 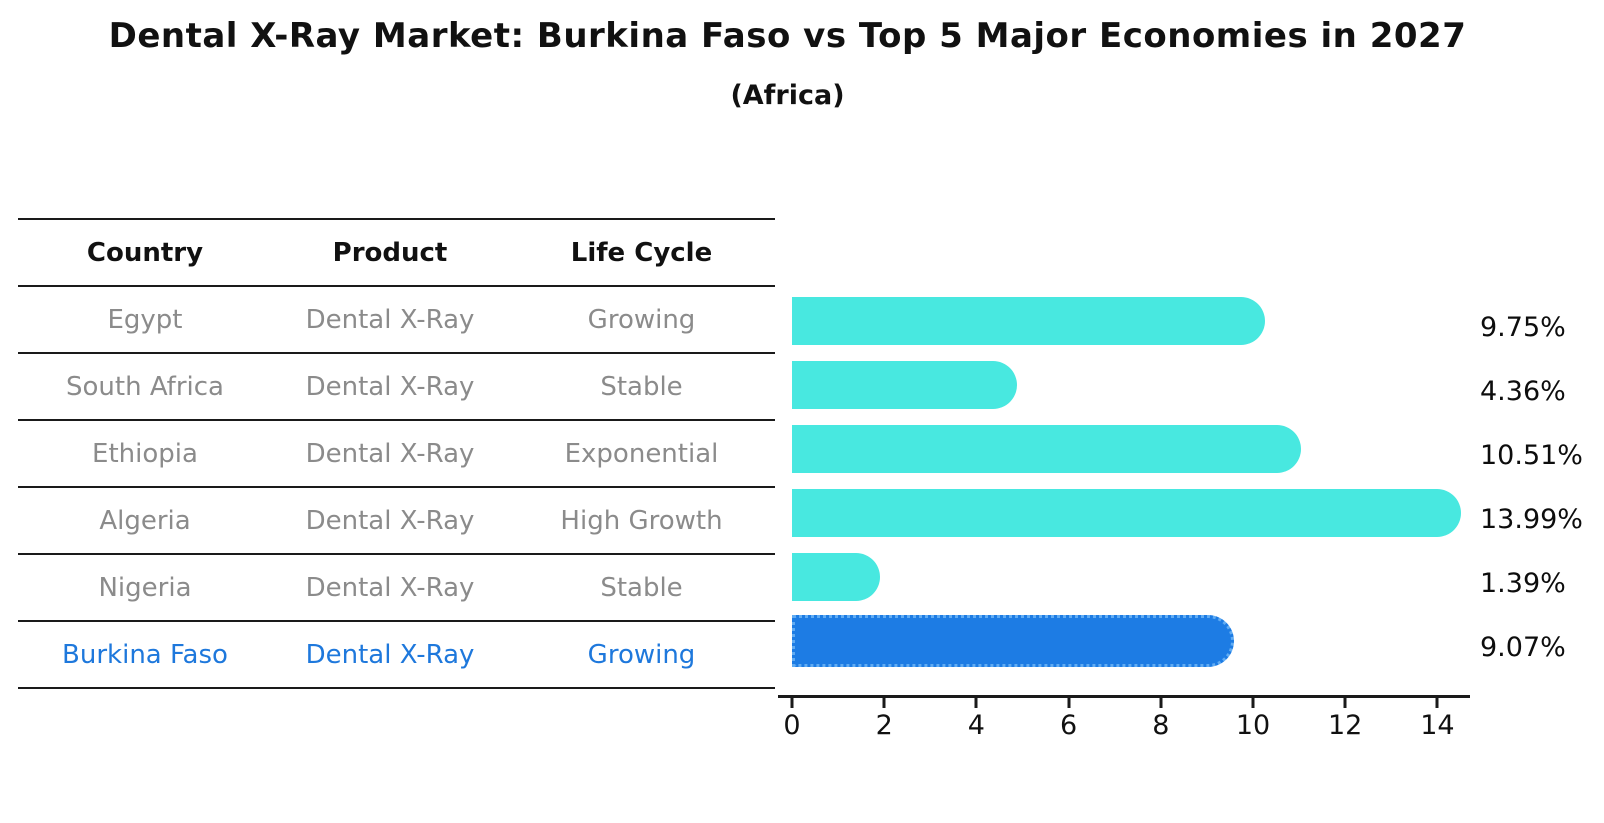 What do you see at coordinates (1523, 583) in the screenshot?
I see `value-label: 1.39%` at bounding box center [1523, 583].